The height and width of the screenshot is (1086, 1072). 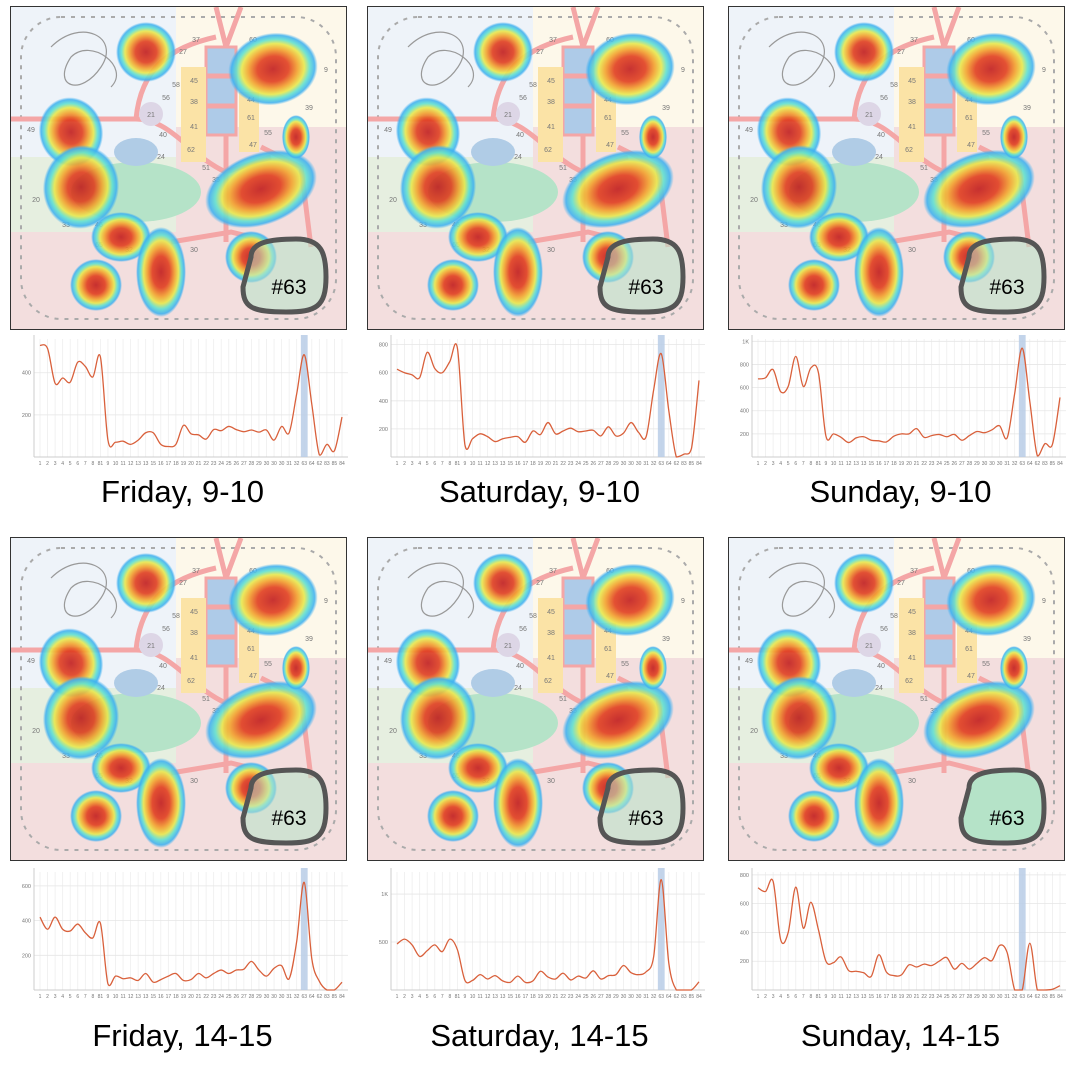 I want to click on ride-track, so click(x=441, y=59).